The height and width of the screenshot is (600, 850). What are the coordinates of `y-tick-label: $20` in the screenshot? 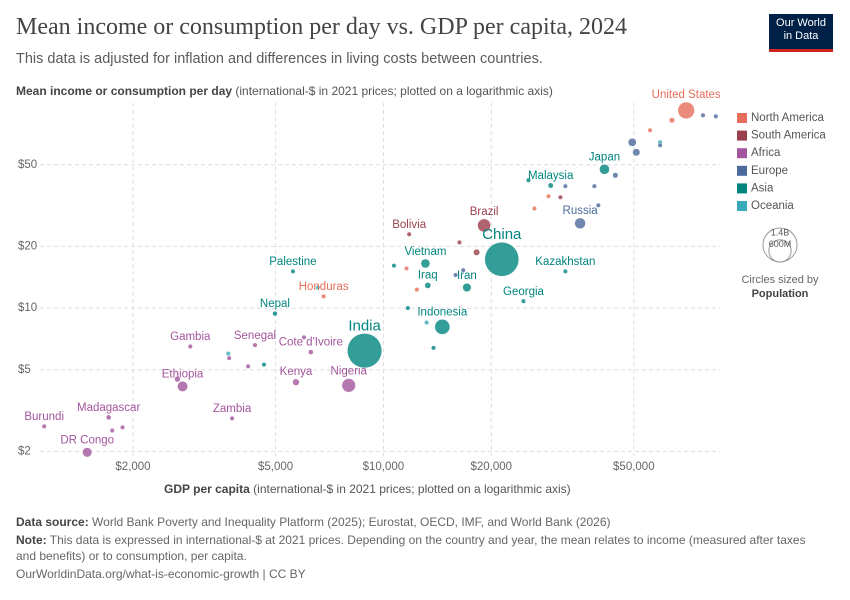 It's located at (27, 246).